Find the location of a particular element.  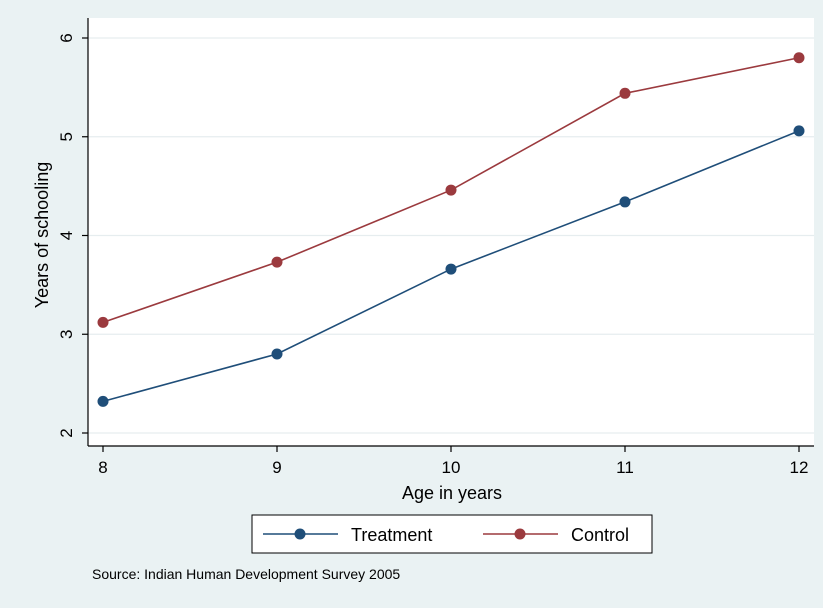

y-axis-ticks: 2 3 4 5 6 is located at coordinates (72, 235).